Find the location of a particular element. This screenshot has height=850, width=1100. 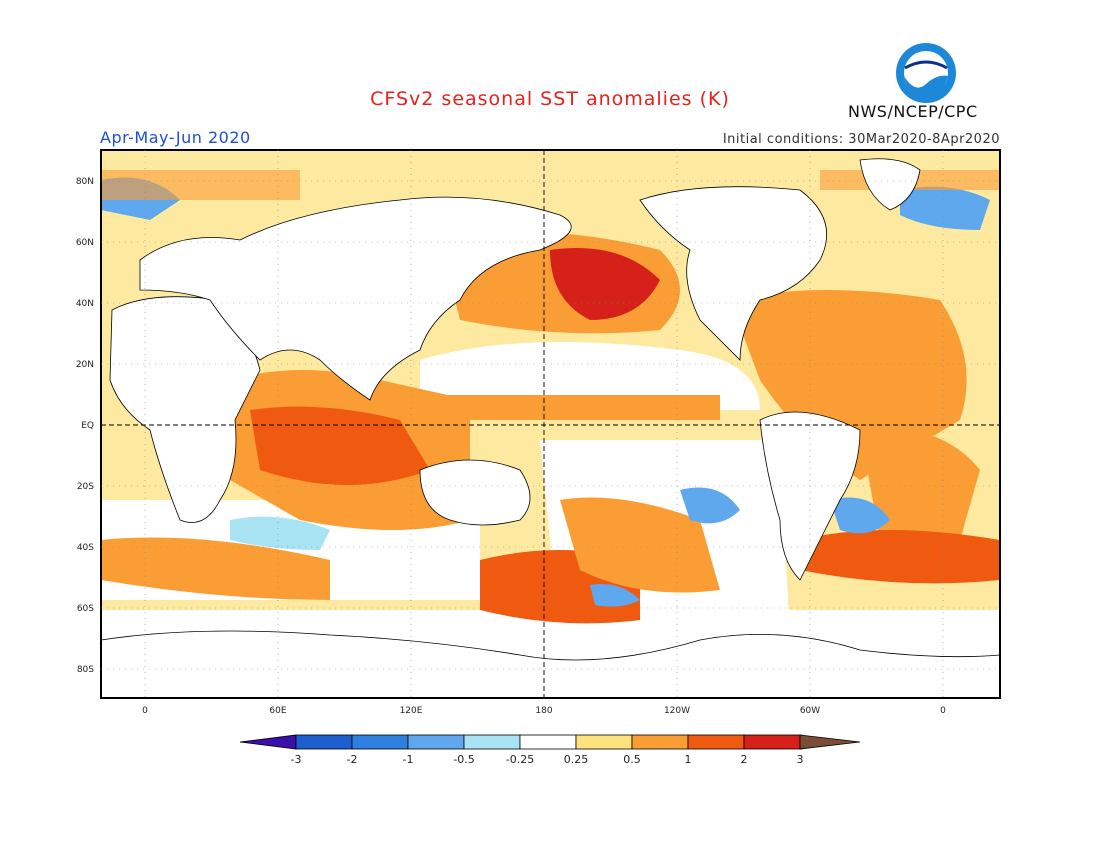

colorbar-label: -0.5 is located at coordinates (463, 759).